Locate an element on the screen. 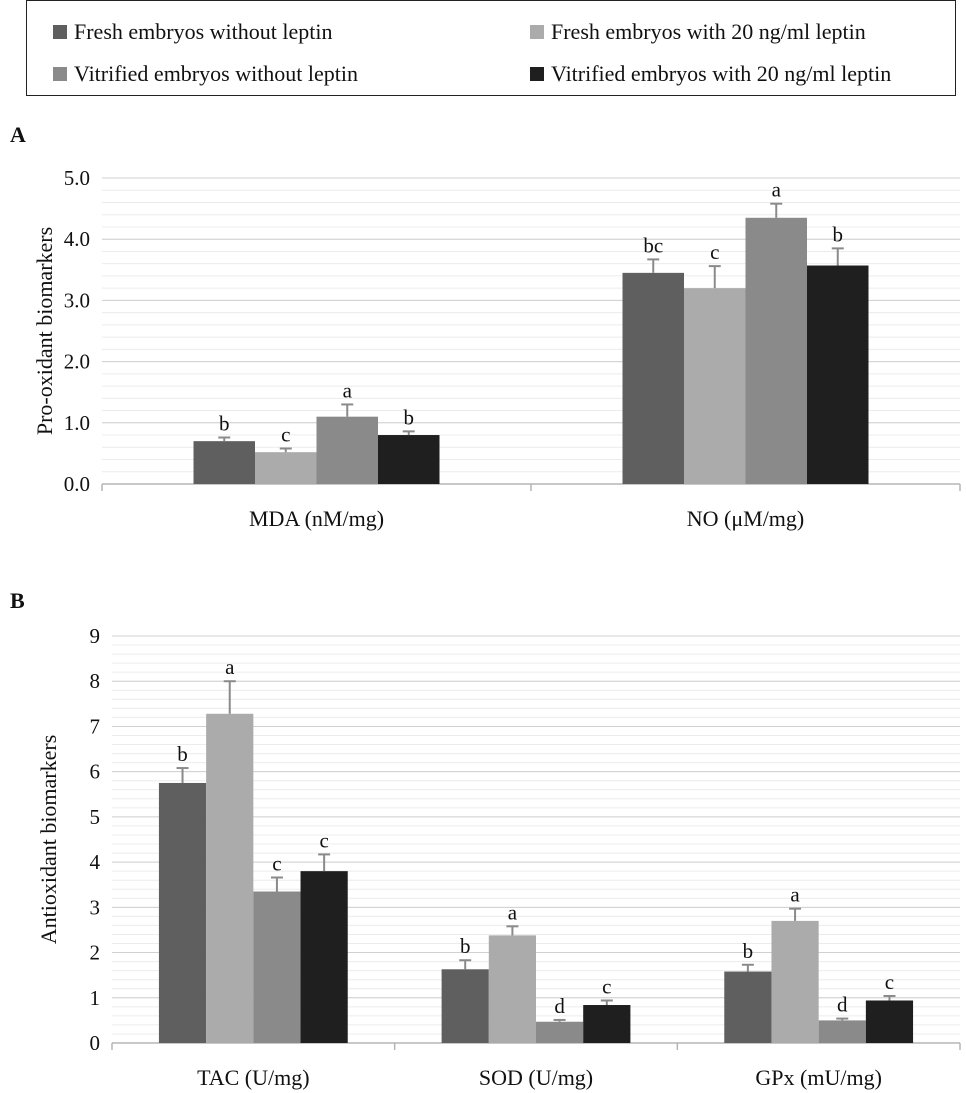 The image size is (966, 1093). legend-item-fresh-leptin: Fresh embryos with 20 ng/ml leptin is located at coordinates (698, 32).